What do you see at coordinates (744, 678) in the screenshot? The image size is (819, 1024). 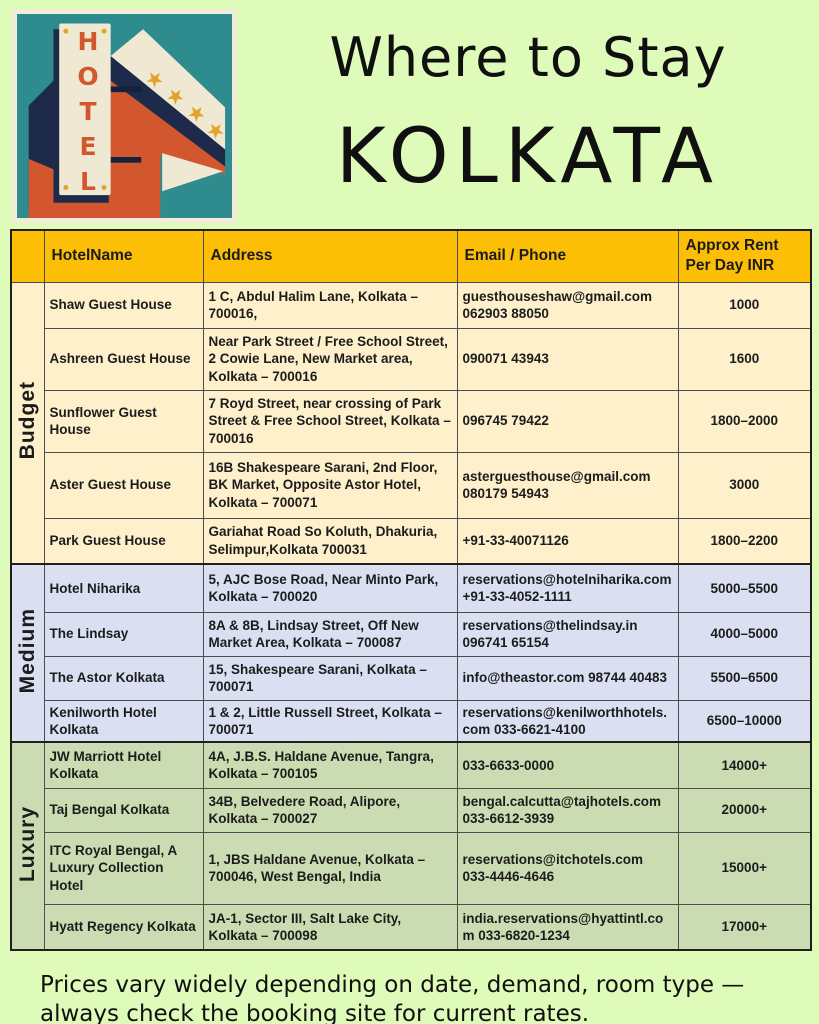 I see `hotel-rent: 5500–6500` at bounding box center [744, 678].